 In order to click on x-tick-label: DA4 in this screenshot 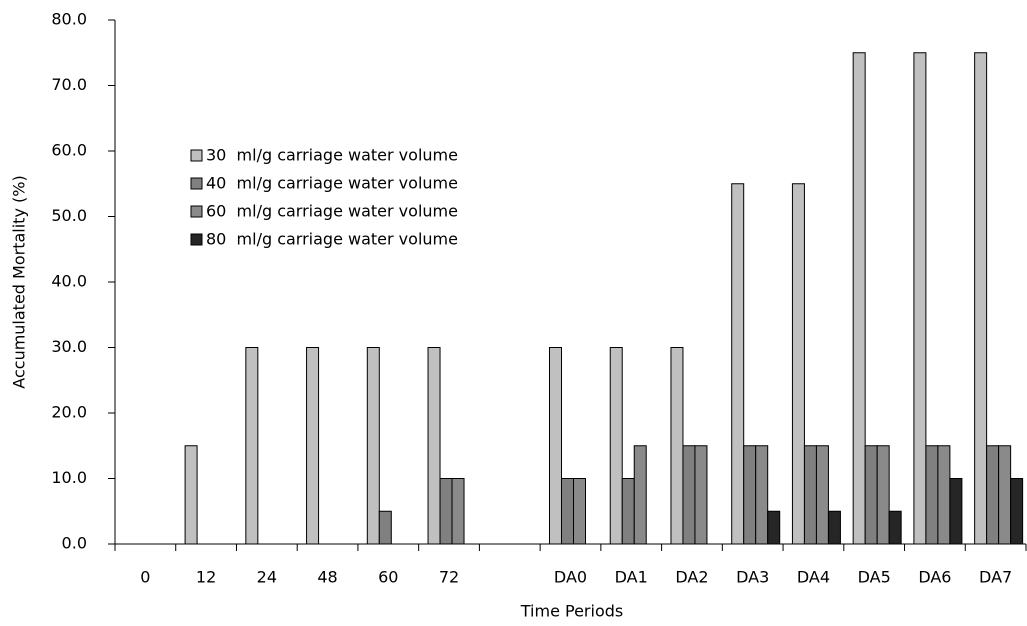, I will do `click(813, 577)`.